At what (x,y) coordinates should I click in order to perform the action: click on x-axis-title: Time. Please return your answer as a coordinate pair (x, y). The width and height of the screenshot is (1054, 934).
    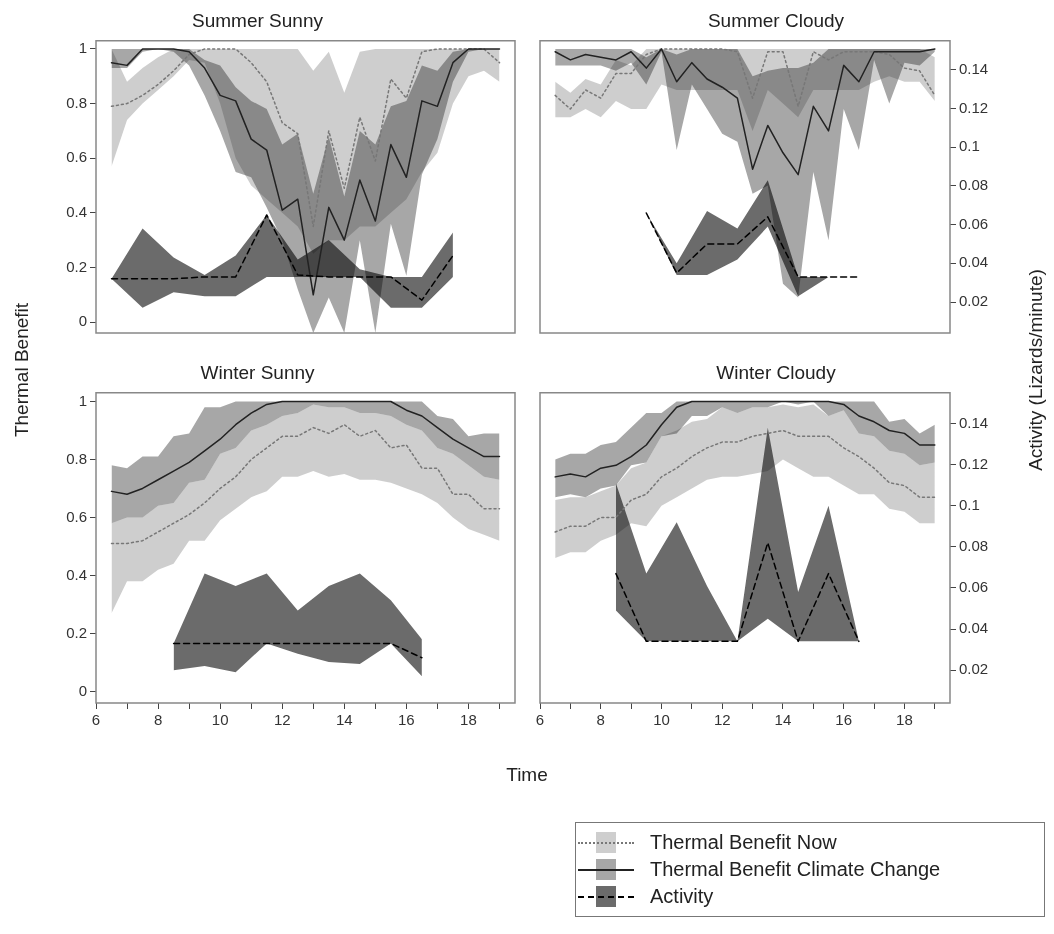
    Looking at the image, I should click on (527, 775).